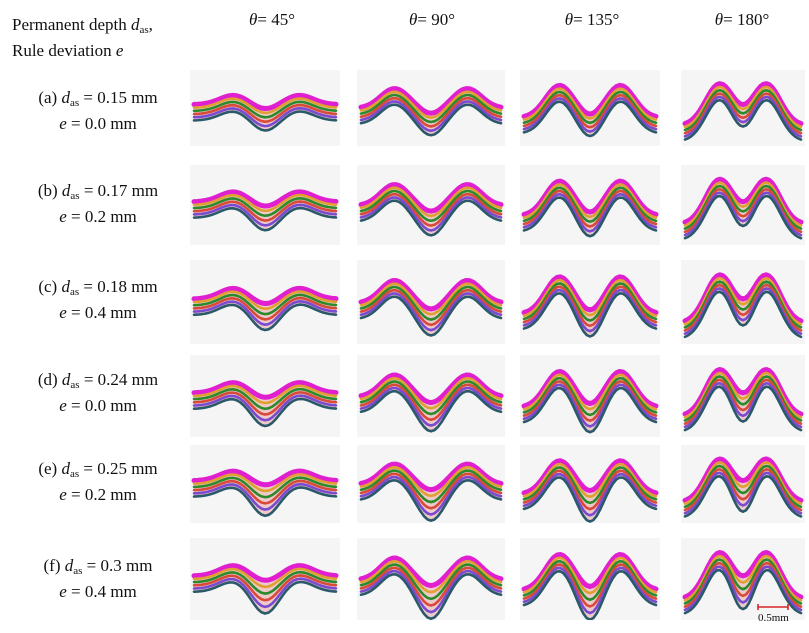 The image size is (809, 633). Describe the element at coordinates (596, 19) in the screenshot. I see `column-value: = 135°` at that location.